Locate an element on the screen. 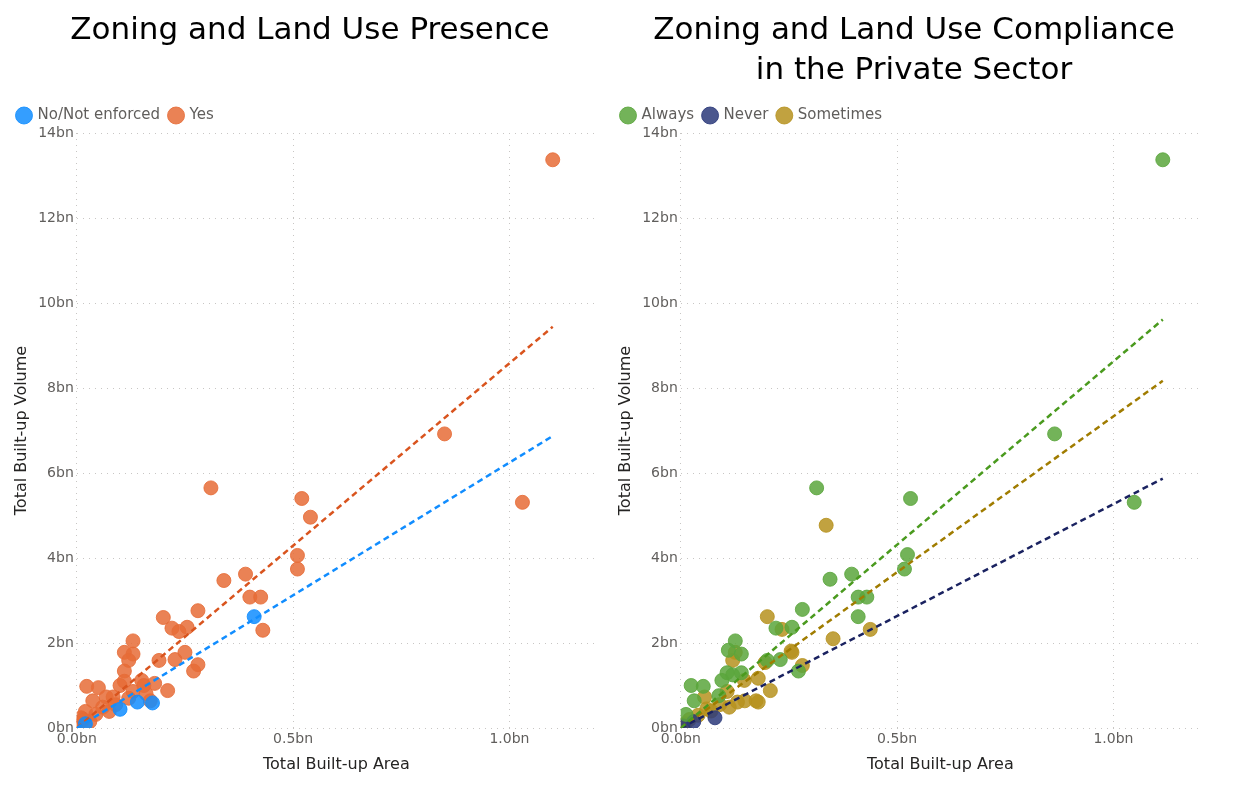 This screenshot has height=789, width=1238. legend-label: Never is located at coordinates (746, 114).